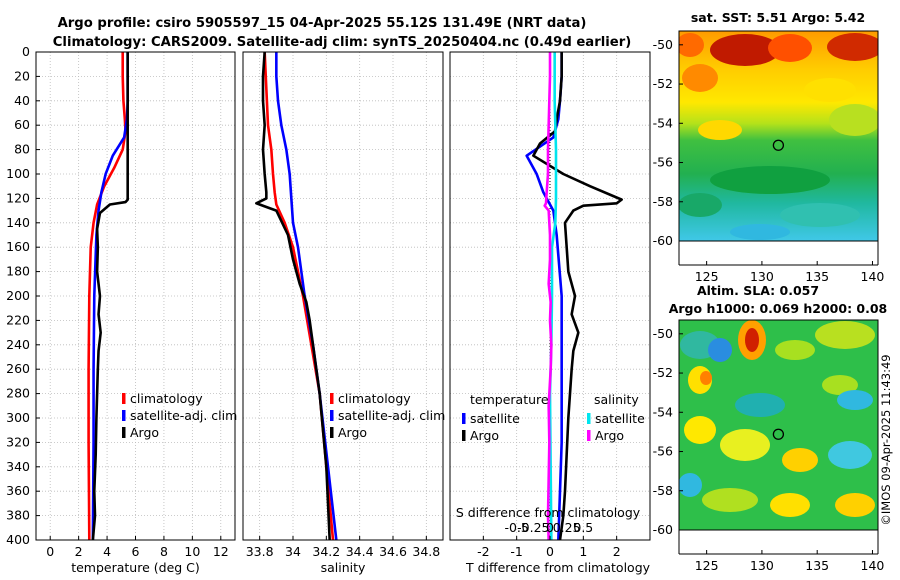 The height and width of the screenshot is (580, 900). What do you see at coordinates (18, 393) in the screenshot?
I see `y-tick-label: 280` at bounding box center [18, 393].